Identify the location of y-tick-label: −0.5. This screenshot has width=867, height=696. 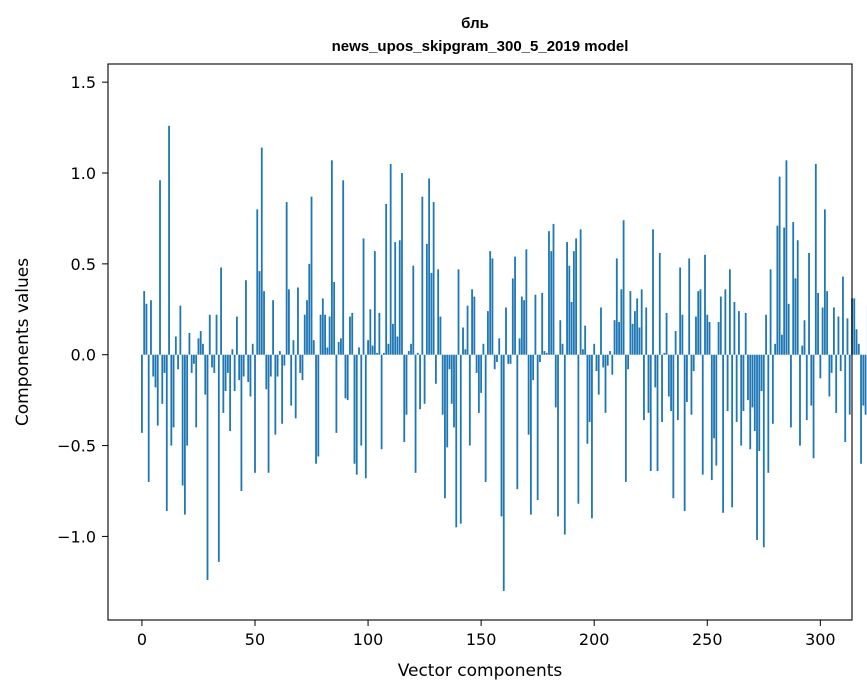
(76, 446).